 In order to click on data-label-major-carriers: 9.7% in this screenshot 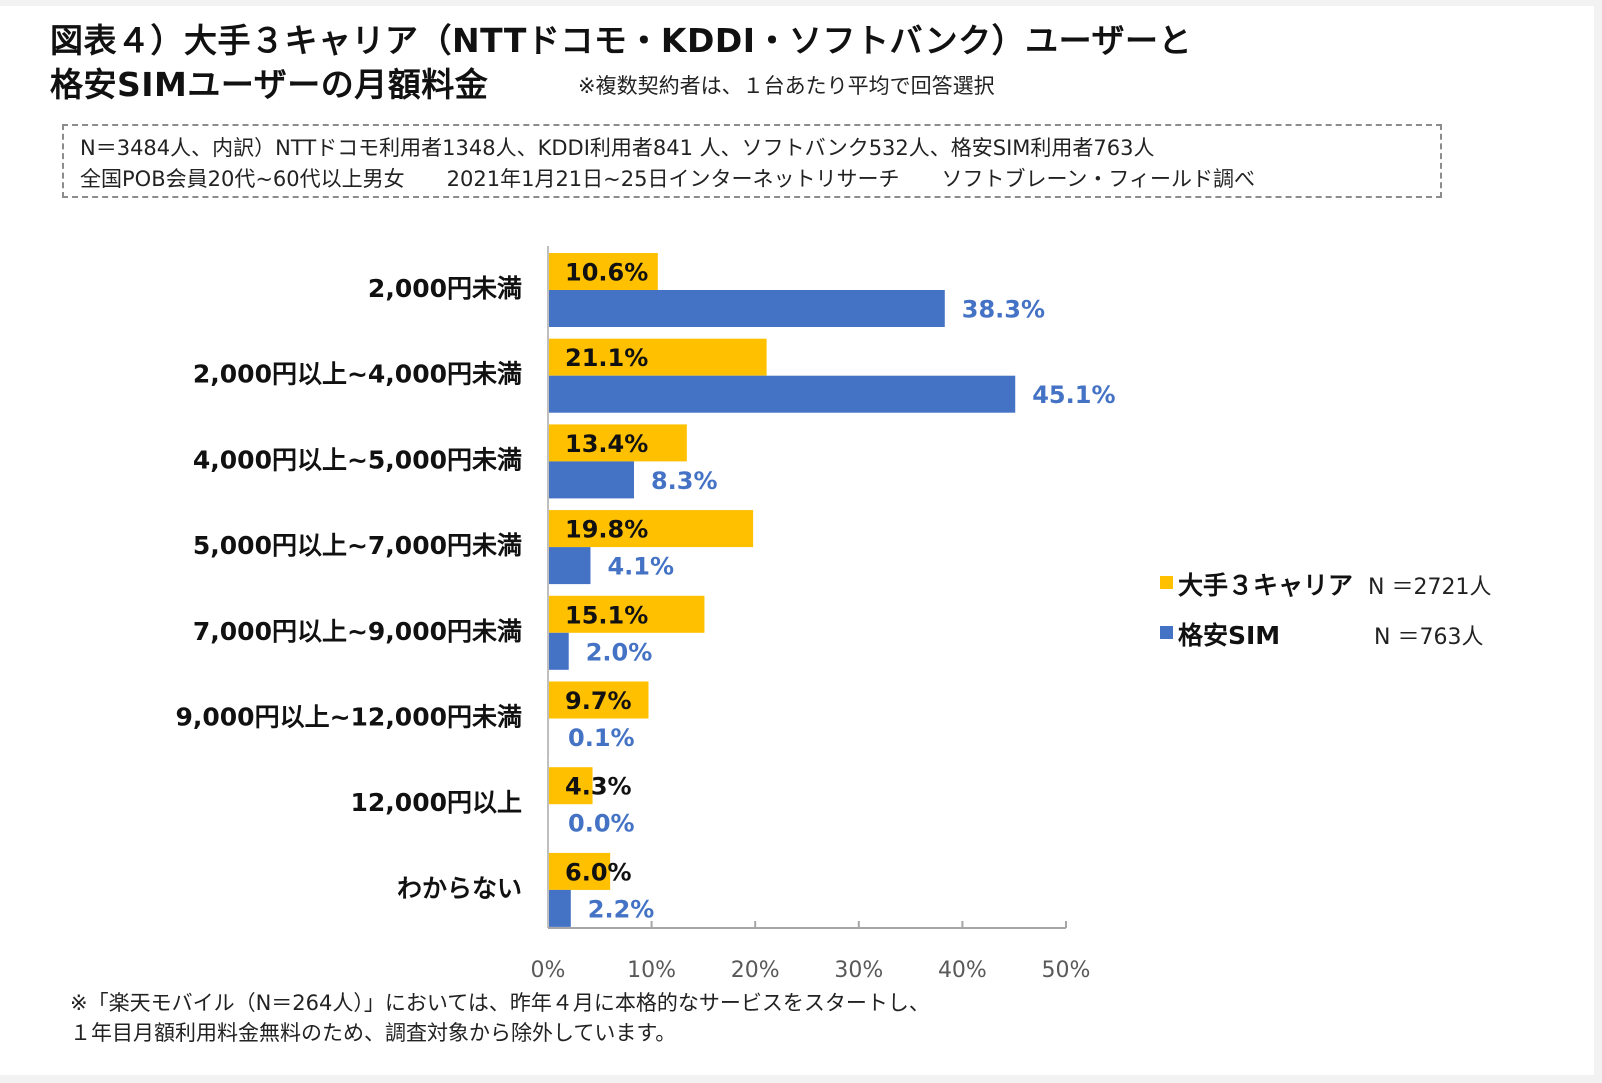, I will do `click(598, 701)`.